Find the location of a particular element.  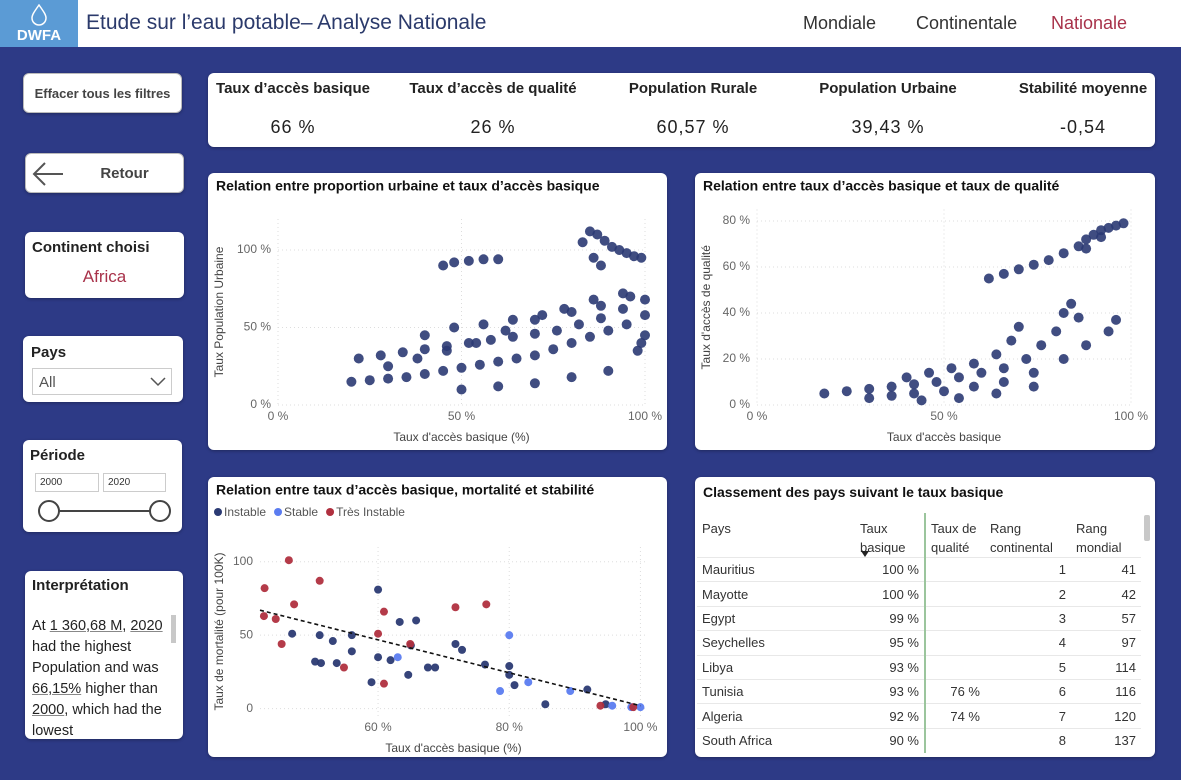

table-cell: South Africa is located at coordinates (737, 741).